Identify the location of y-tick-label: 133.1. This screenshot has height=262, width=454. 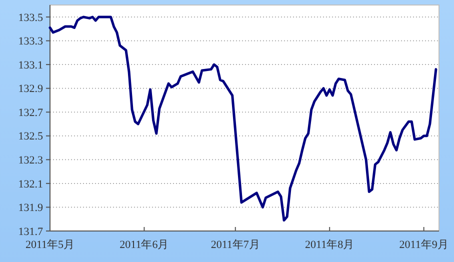
(30, 65).